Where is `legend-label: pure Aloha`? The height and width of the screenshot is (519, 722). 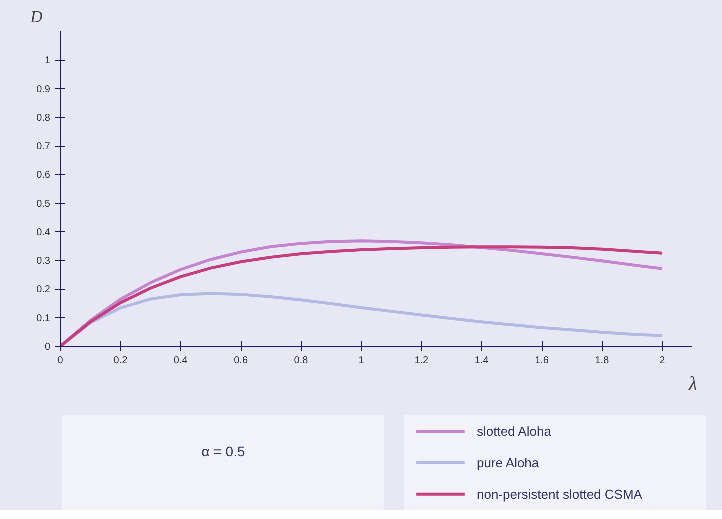 legend-label: pure Aloha is located at coordinates (508, 463).